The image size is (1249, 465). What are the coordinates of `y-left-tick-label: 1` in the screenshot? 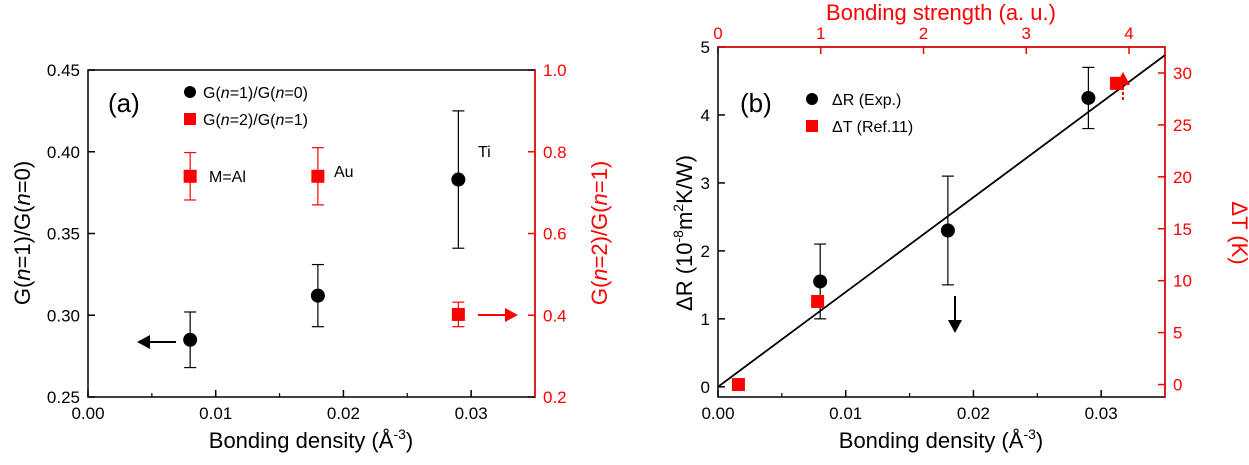 It's located at (705, 319).